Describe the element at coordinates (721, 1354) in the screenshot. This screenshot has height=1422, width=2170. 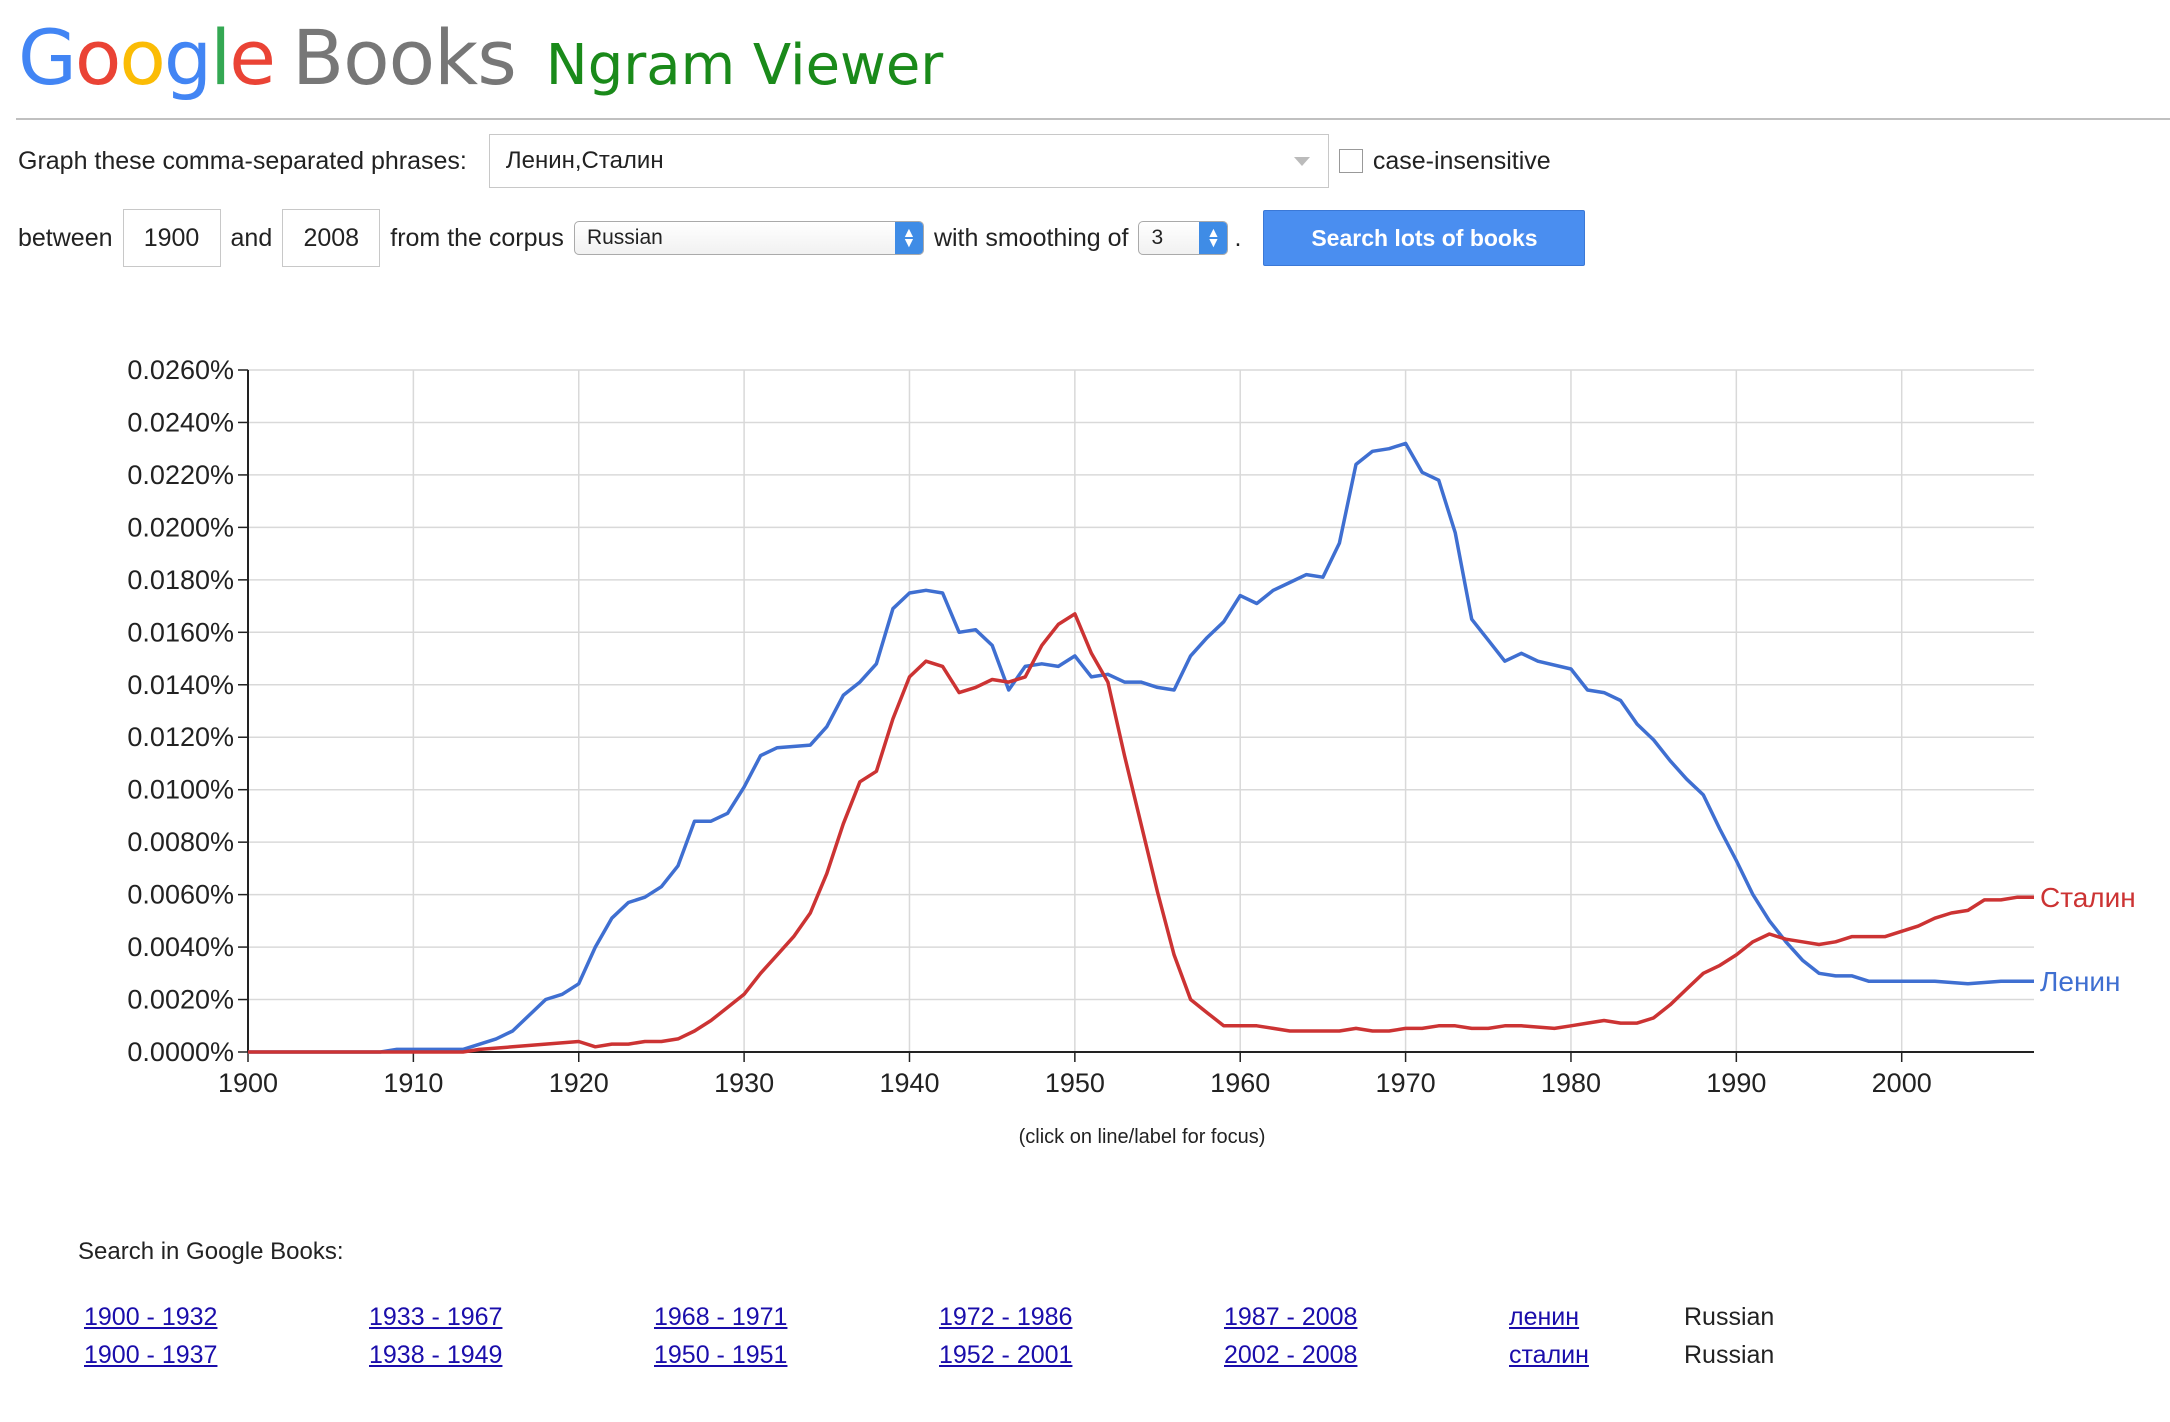
I see `range-link: 1950 - 1951` at that location.